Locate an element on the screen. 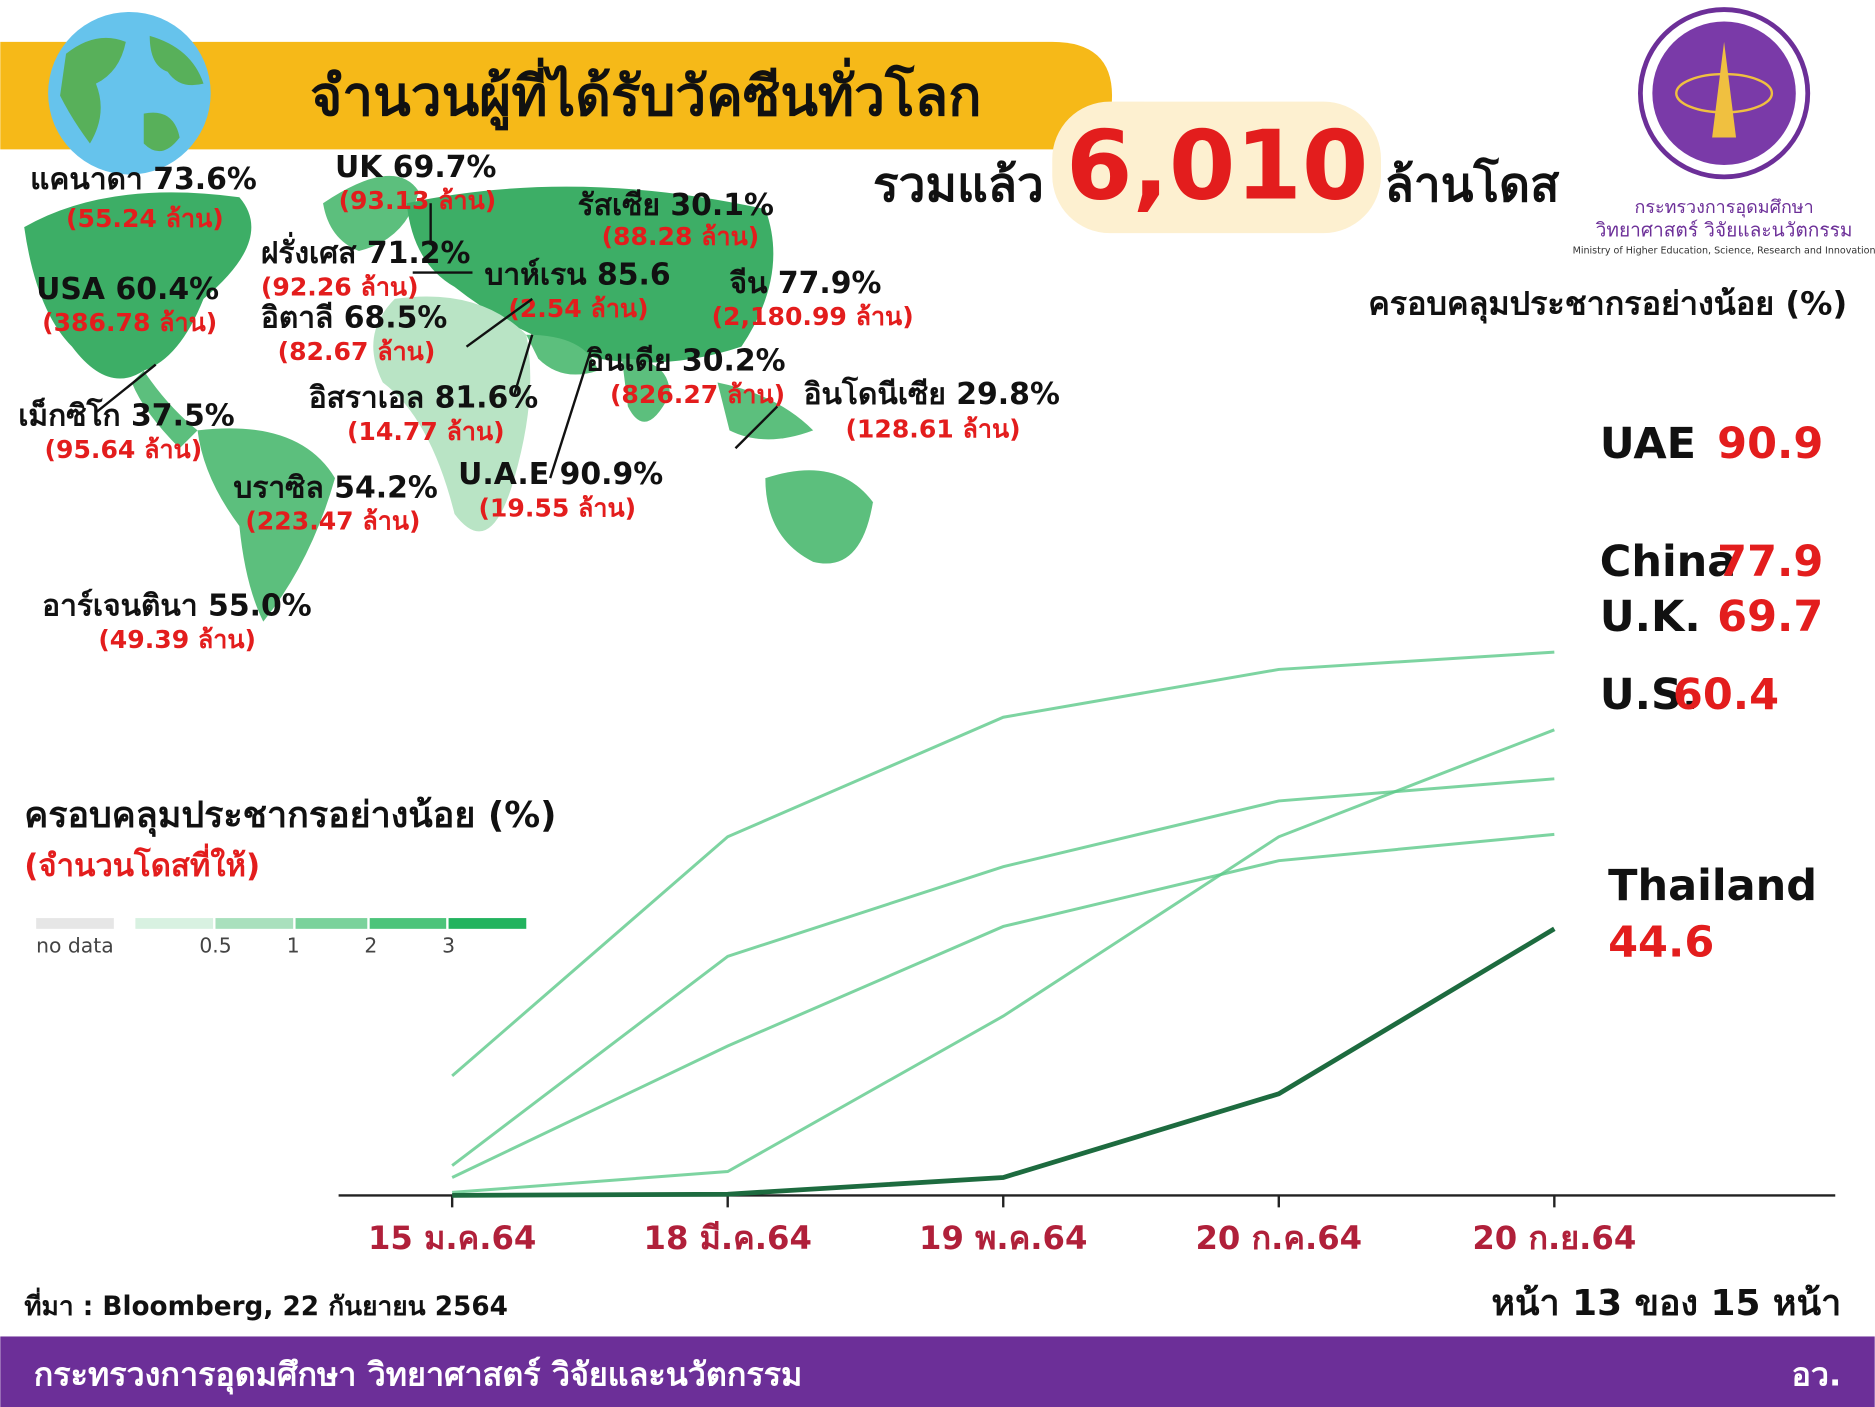  map-label: แคนาดา 73.6% is located at coordinates (143, 179).